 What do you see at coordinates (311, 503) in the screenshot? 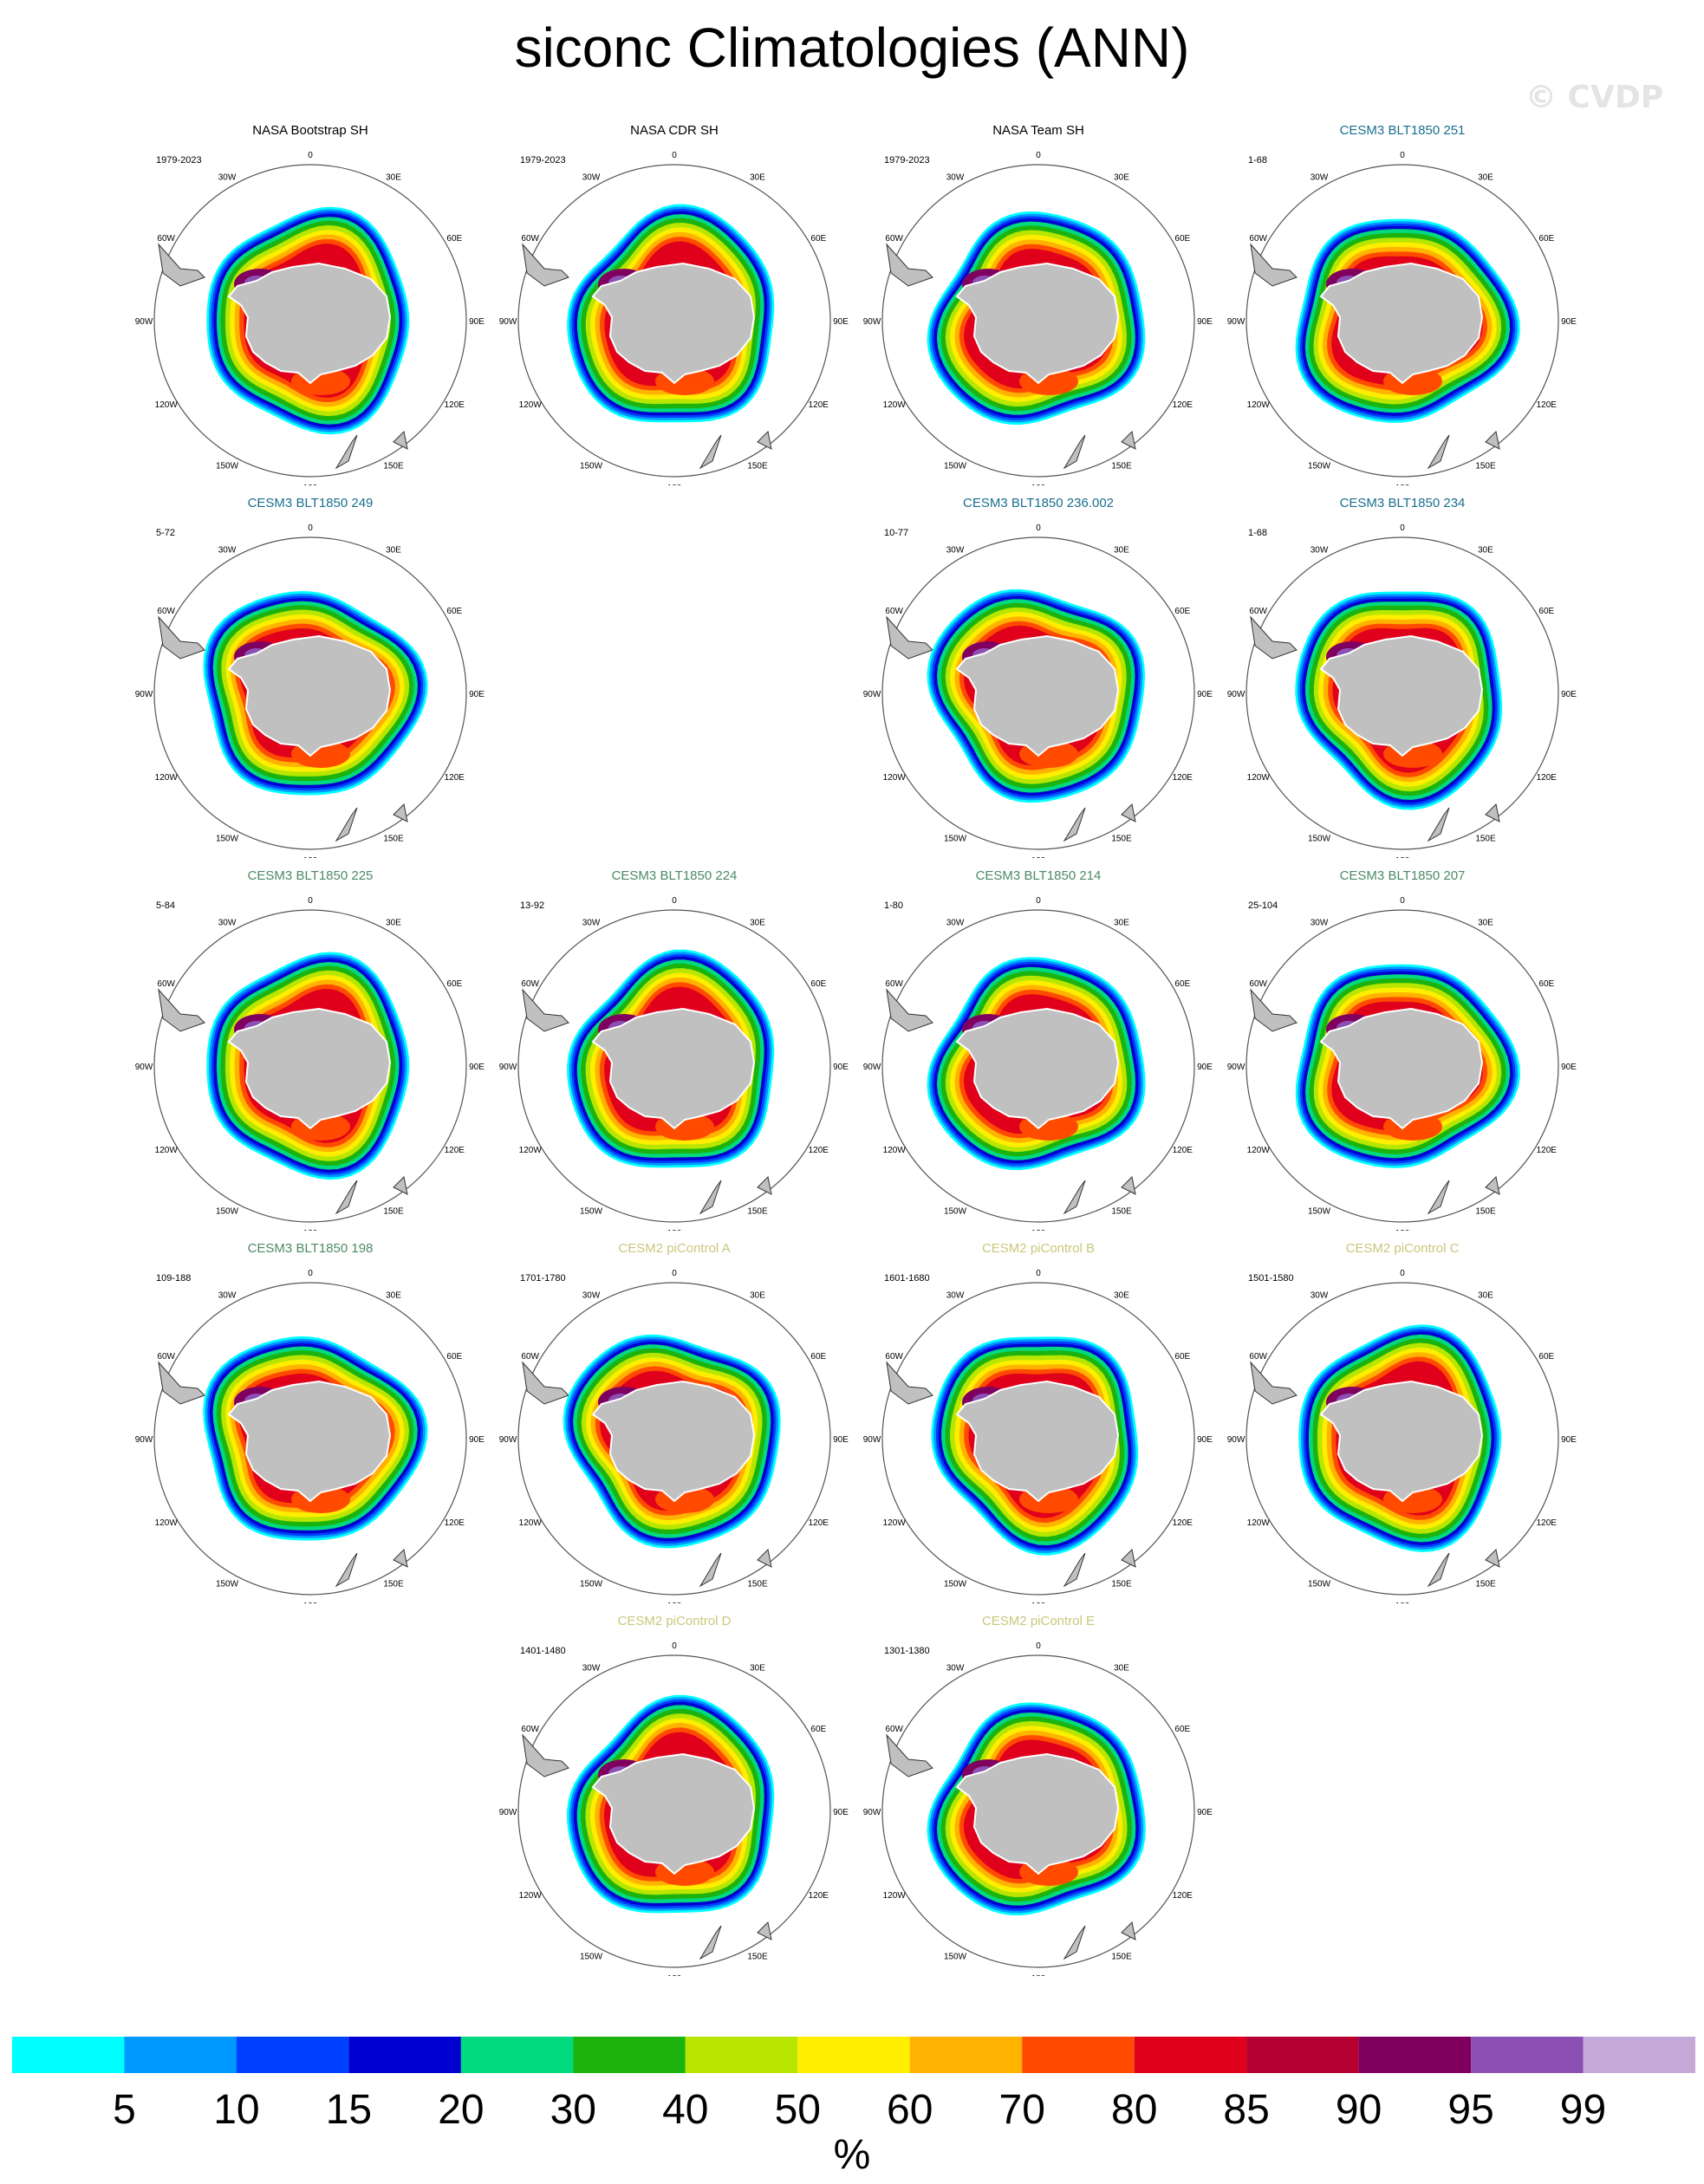
I see `panel-title: CESM3 BLT1850 249` at bounding box center [311, 503].